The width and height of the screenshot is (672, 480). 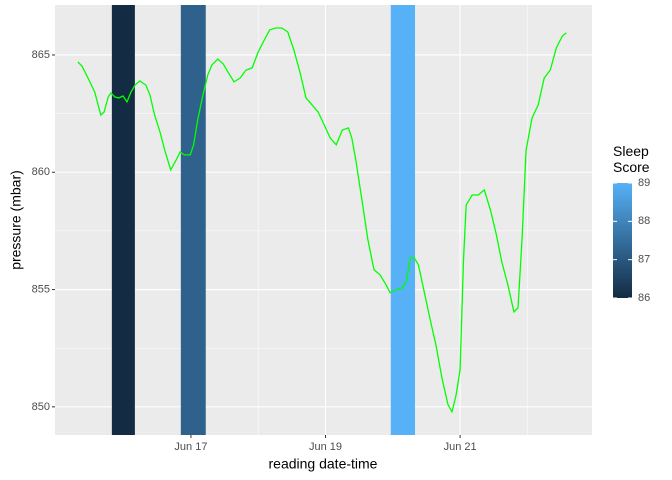 What do you see at coordinates (325, 447) in the screenshot?
I see `x-tick-label: Jun 19` at bounding box center [325, 447].